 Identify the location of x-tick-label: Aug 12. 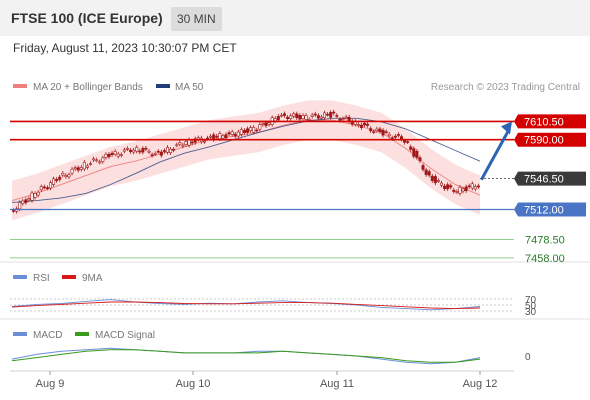
(480, 384).